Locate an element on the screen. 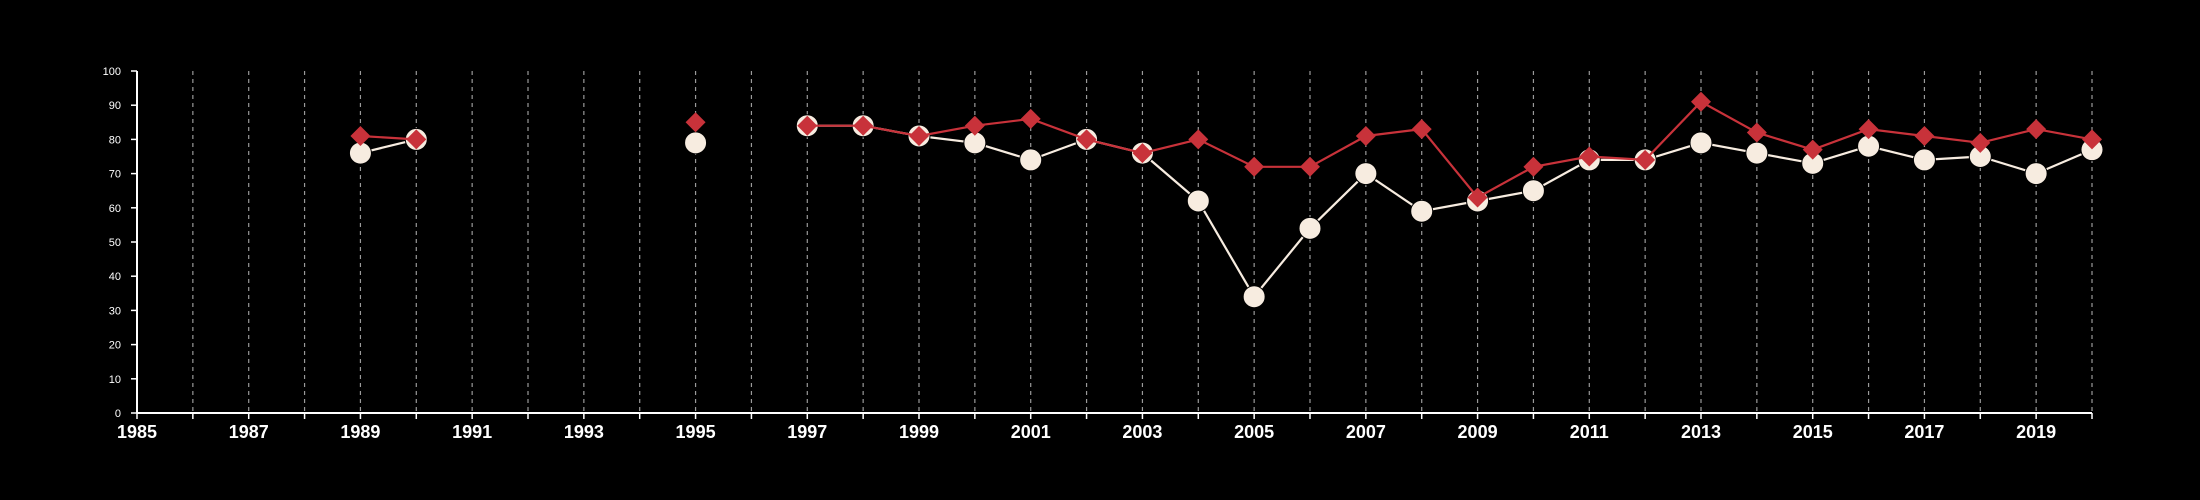 The height and width of the screenshot is (500, 2200). x-tick-label: 2001 is located at coordinates (1031, 432).